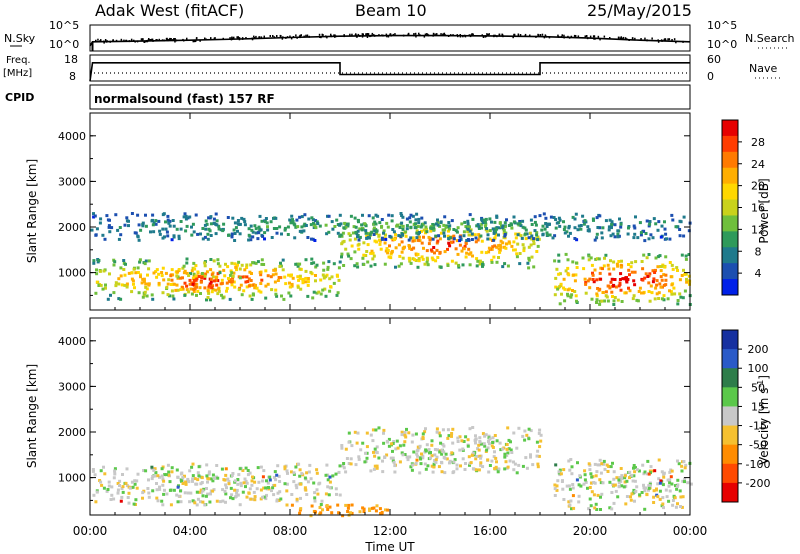  What do you see at coordinates (722, 25) in the screenshot?
I see `nsearch-tick-top: 10^5` at bounding box center [722, 25].